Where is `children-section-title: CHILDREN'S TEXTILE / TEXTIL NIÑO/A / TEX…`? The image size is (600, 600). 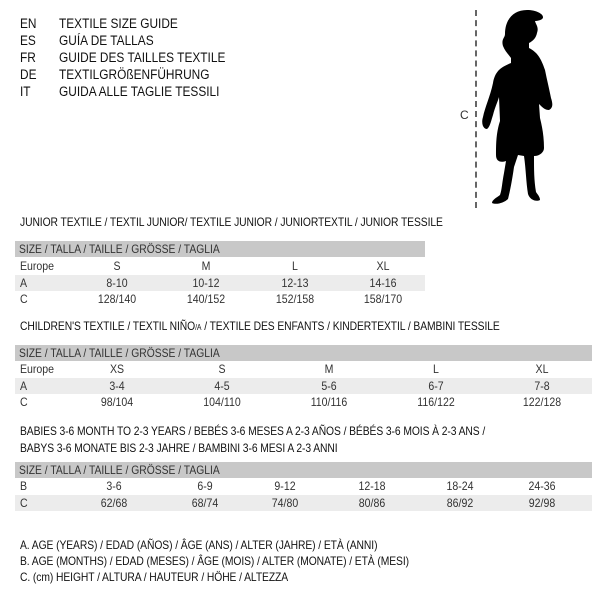
children-section-title: CHILDREN'S TEXTILE / TEXTIL NIÑO/A / TEX… is located at coordinates (260, 327).